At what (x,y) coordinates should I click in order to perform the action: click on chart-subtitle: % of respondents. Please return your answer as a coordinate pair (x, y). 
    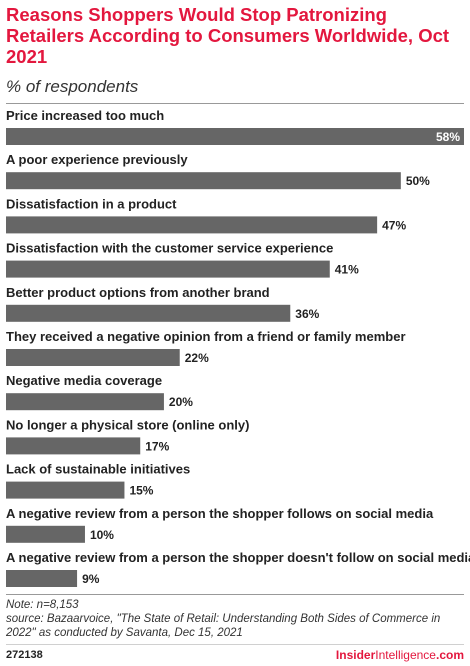
    Looking at the image, I should click on (72, 86).